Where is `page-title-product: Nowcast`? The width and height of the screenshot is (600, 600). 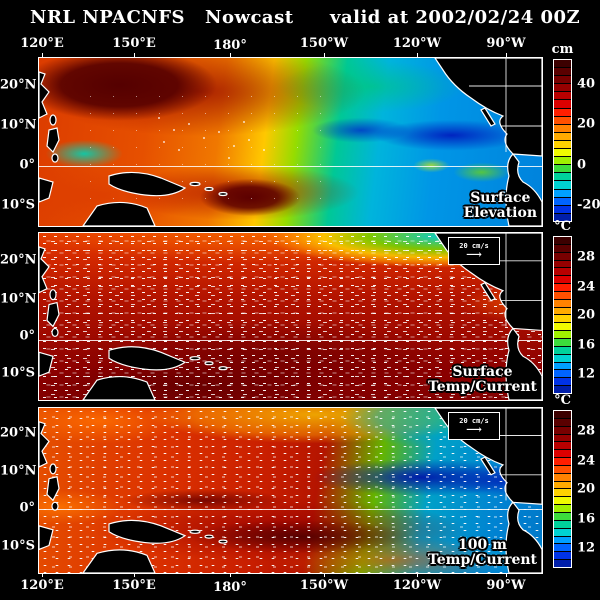 page-title-product: Nowcast is located at coordinates (249, 17).